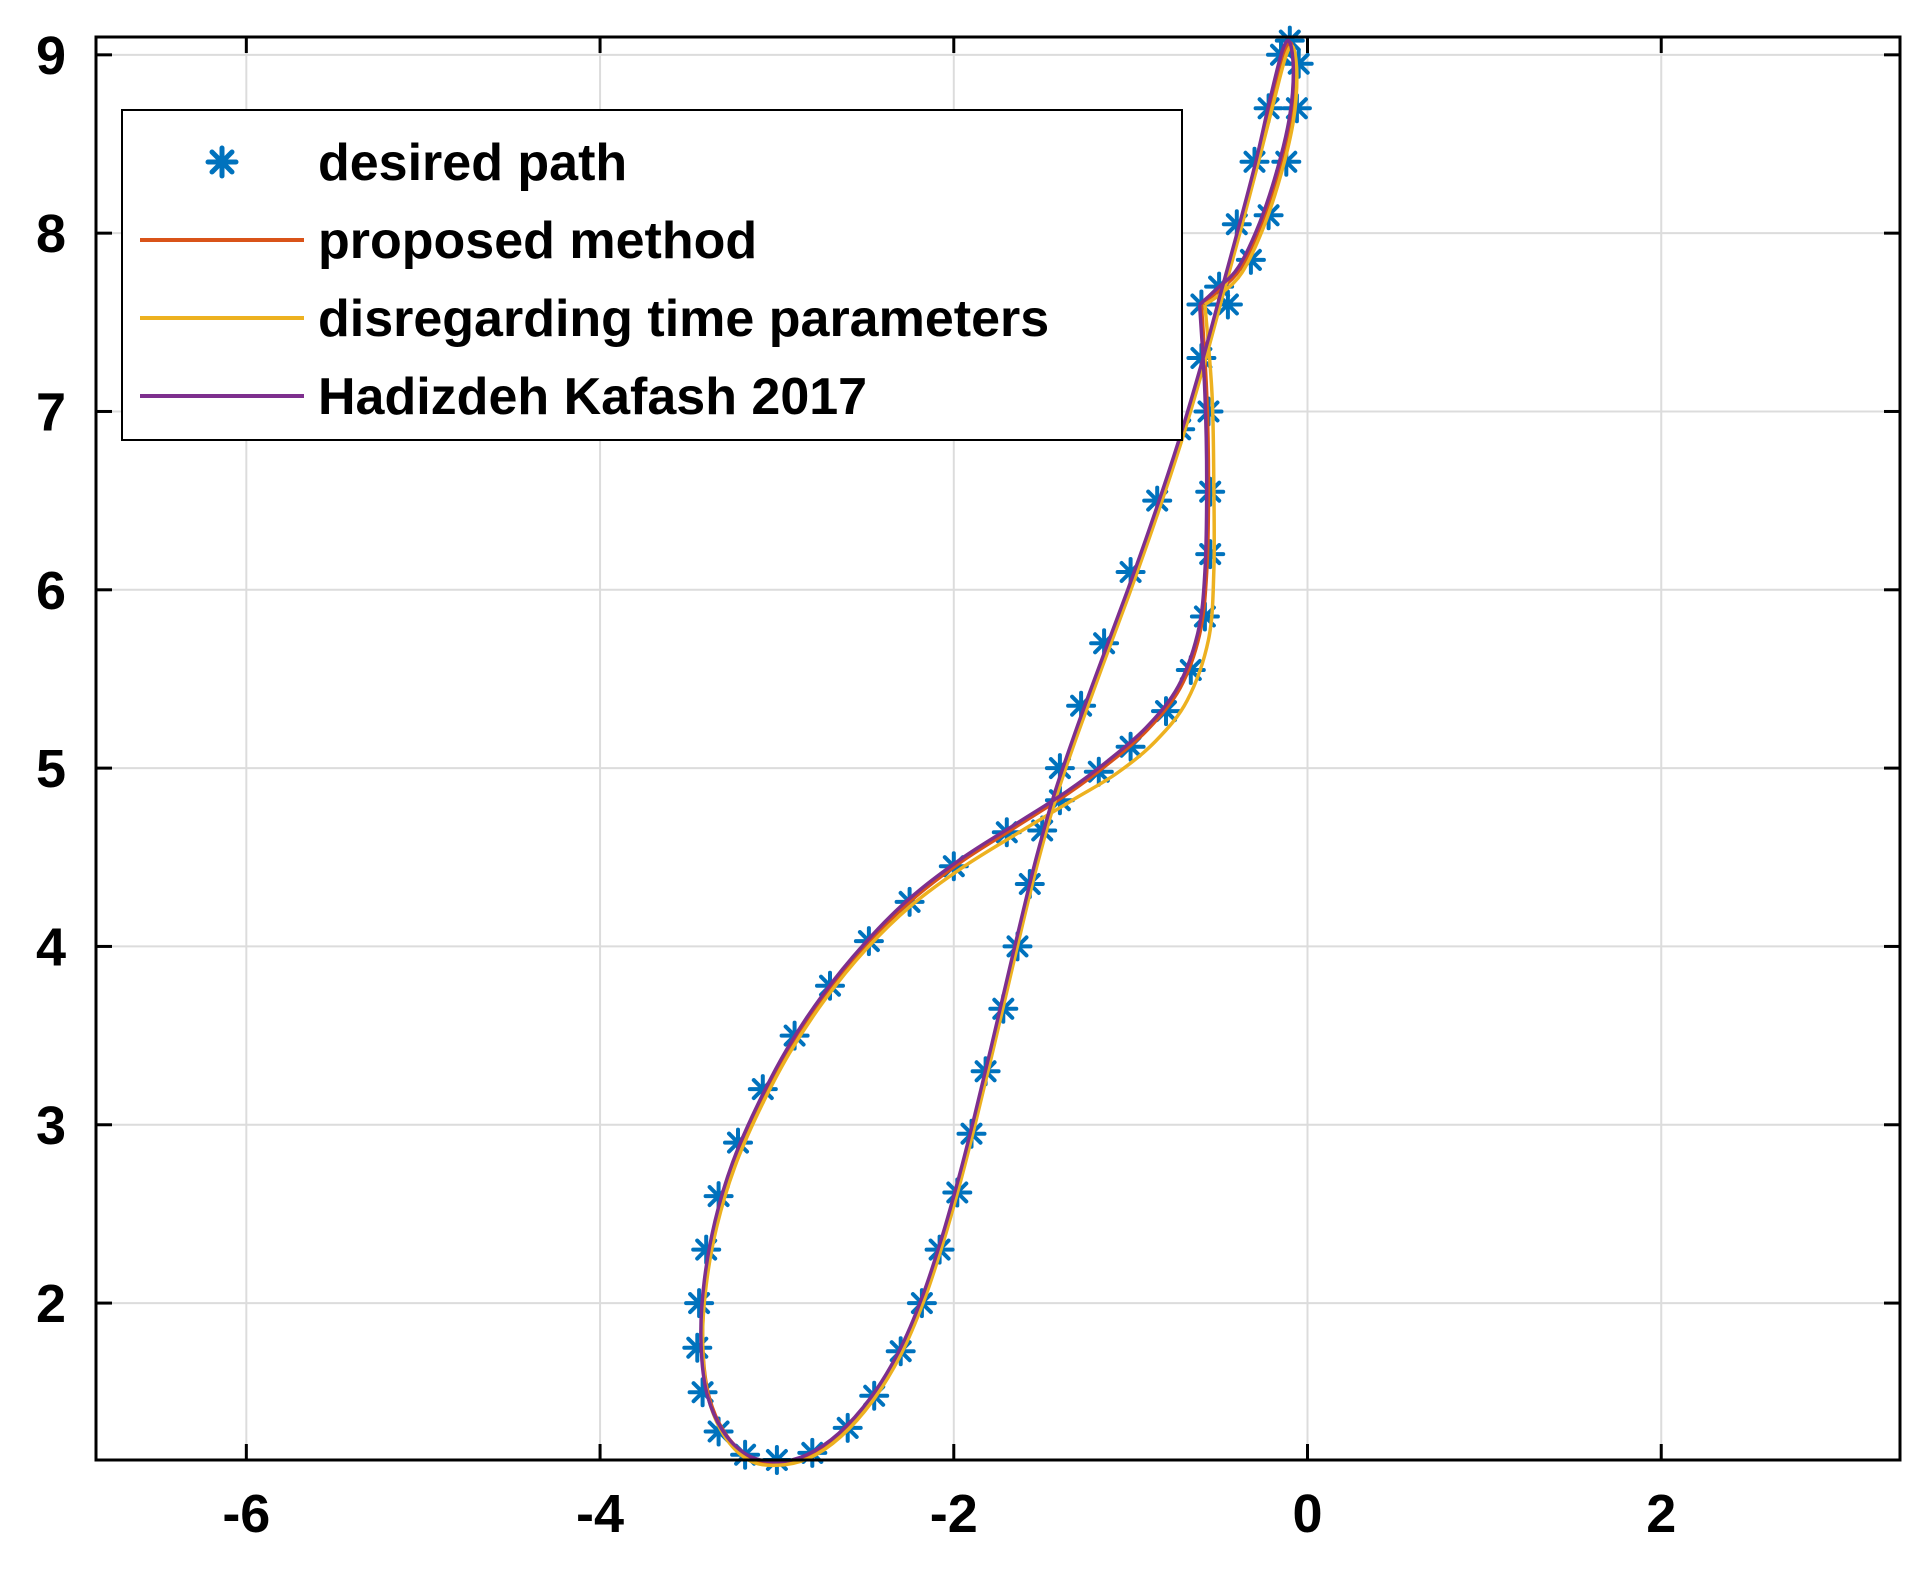  I want to click on x-tick-label: 0, so click(1307, 1514).